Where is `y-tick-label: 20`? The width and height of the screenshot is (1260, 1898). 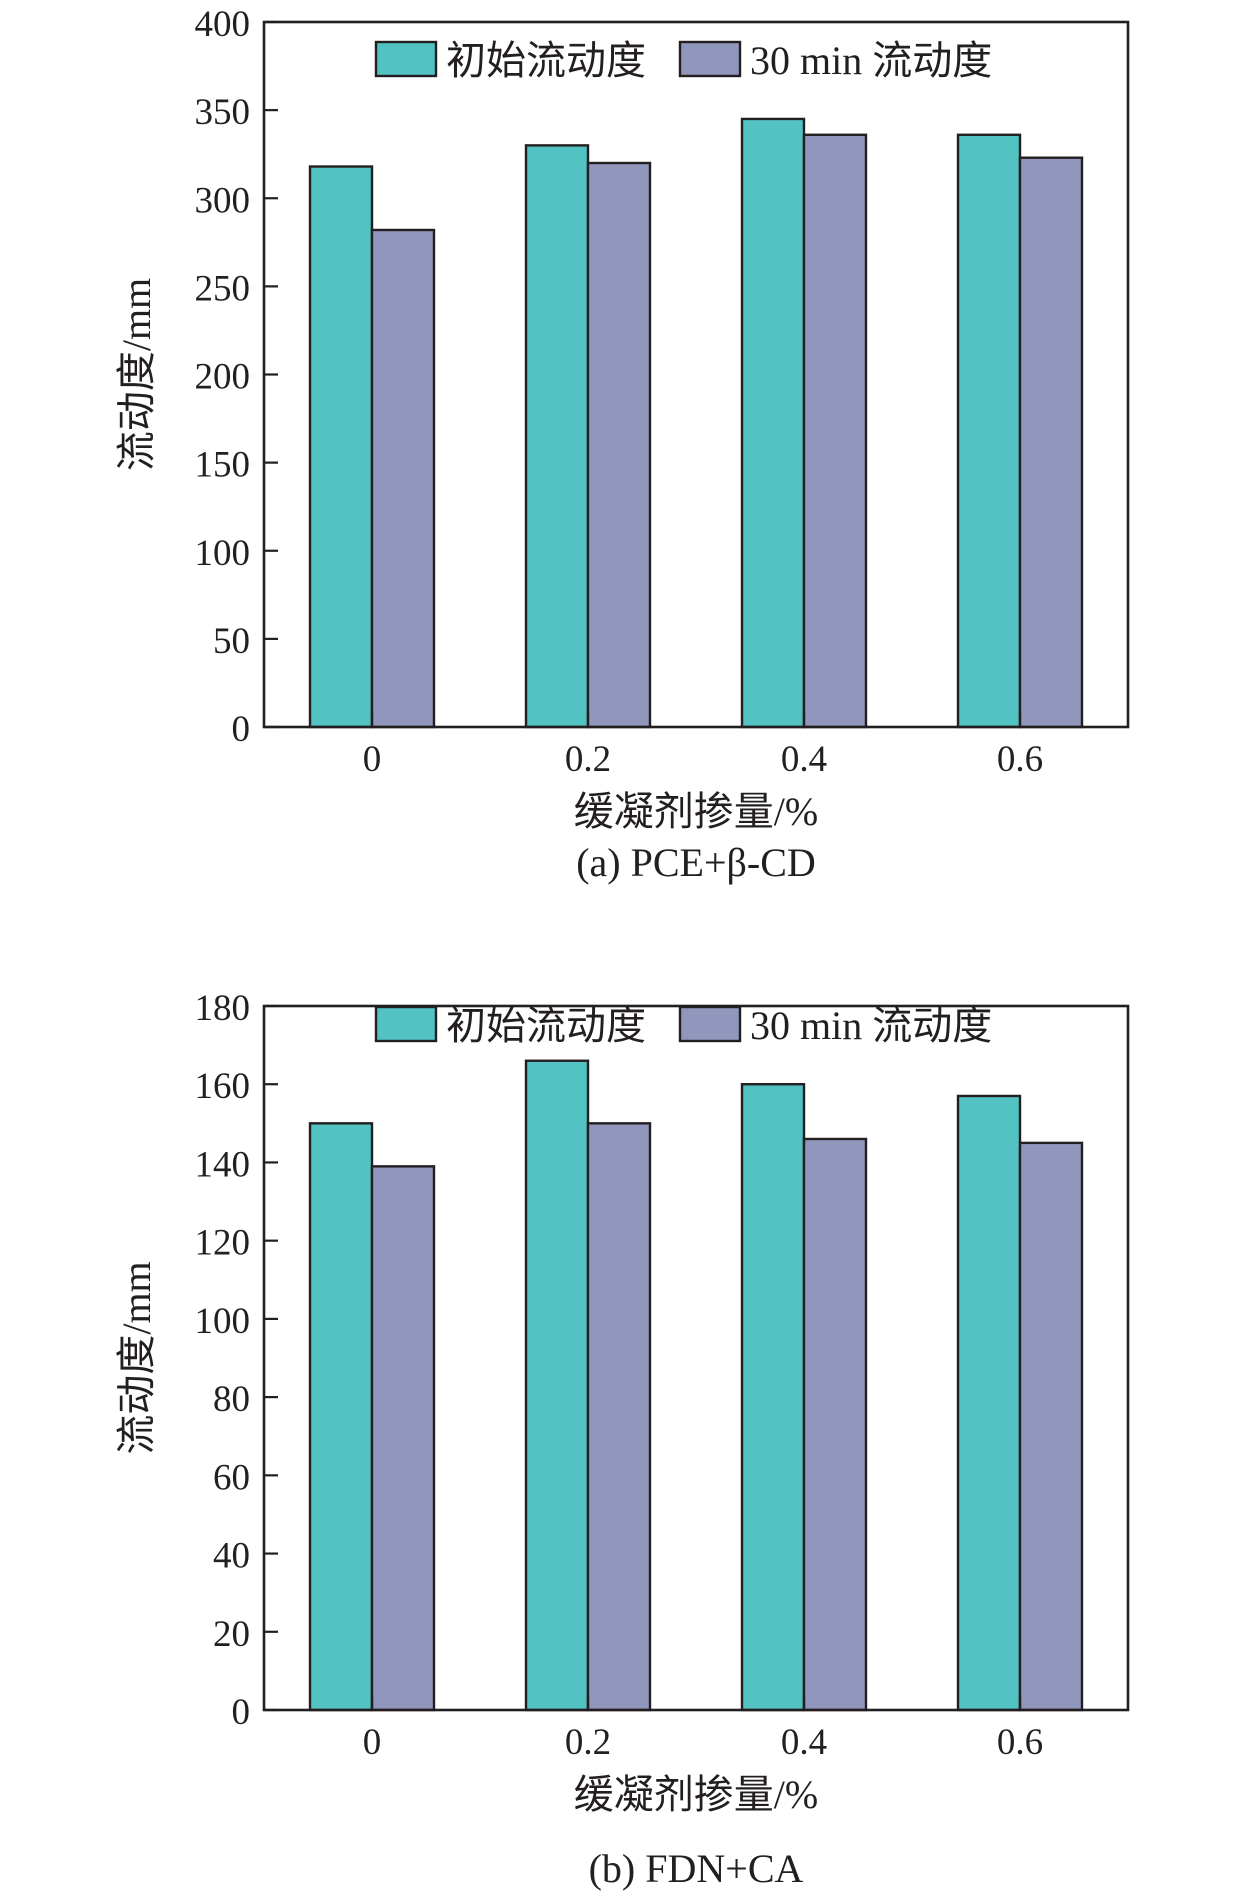 y-tick-label: 20 is located at coordinates (231, 1634).